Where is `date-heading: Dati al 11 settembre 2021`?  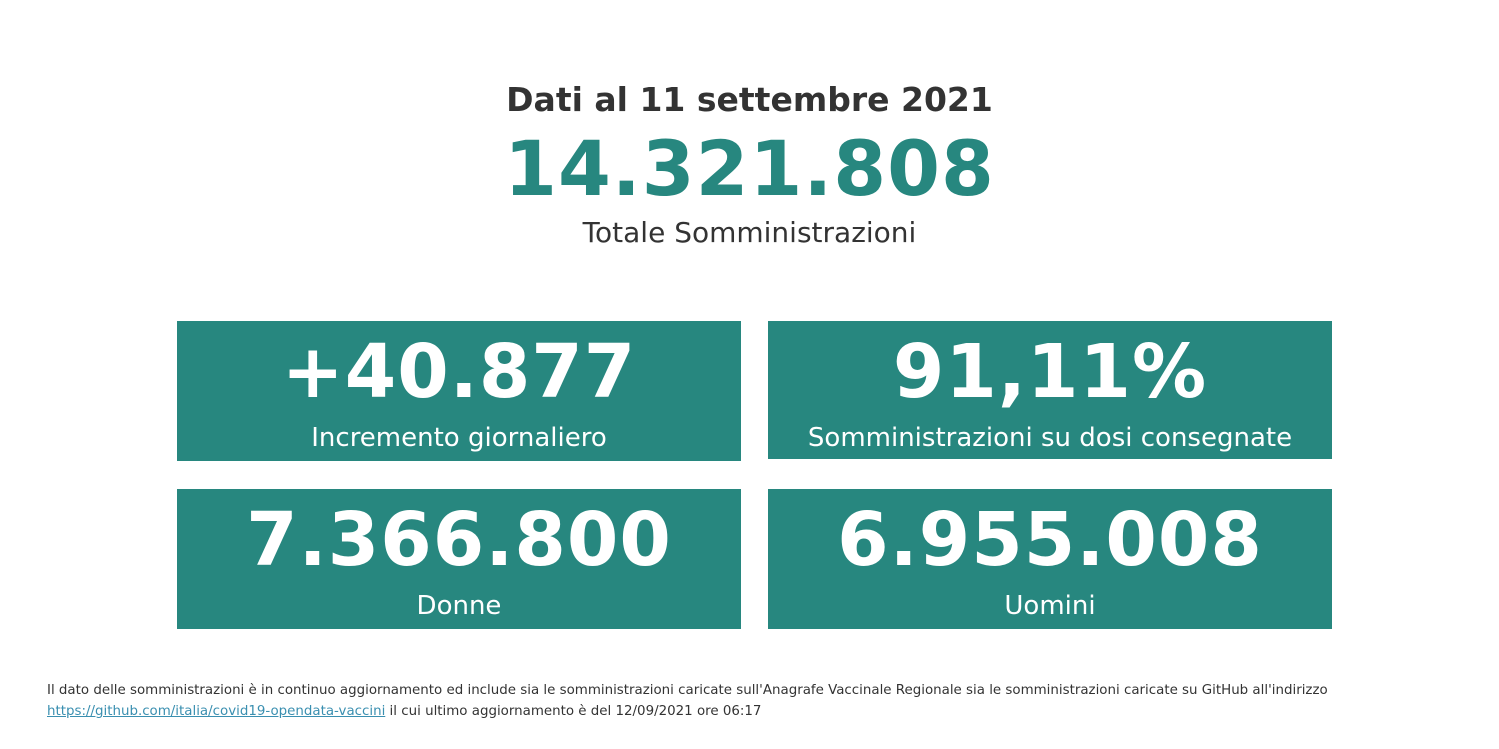
date-heading: Dati al 11 settembre 2021 is located at coordinates (749, 99).